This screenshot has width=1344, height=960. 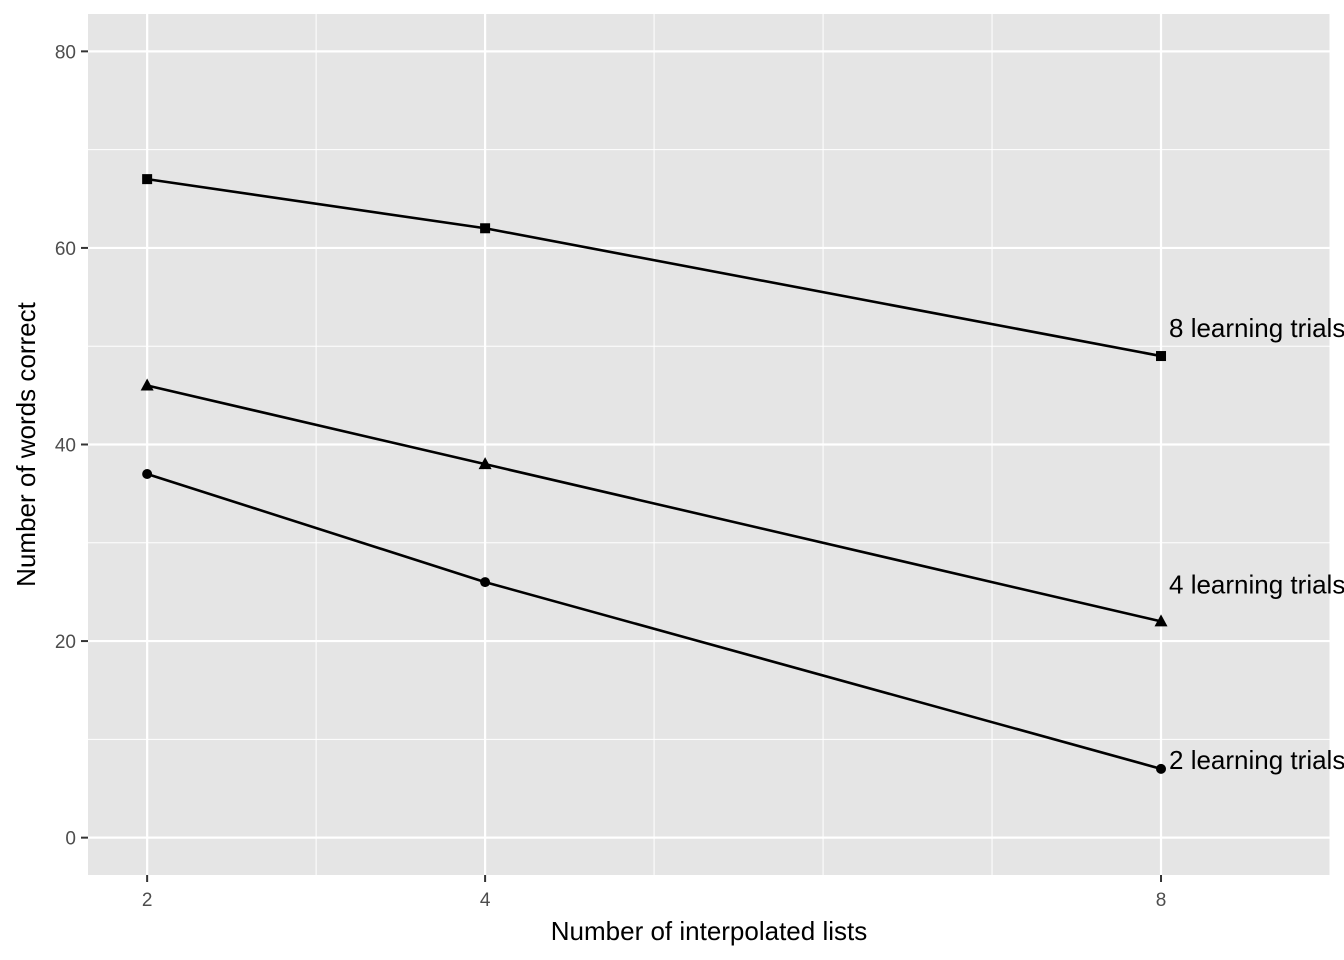 I want to click on x-tick-label: 2, so click(x=147, y=900).